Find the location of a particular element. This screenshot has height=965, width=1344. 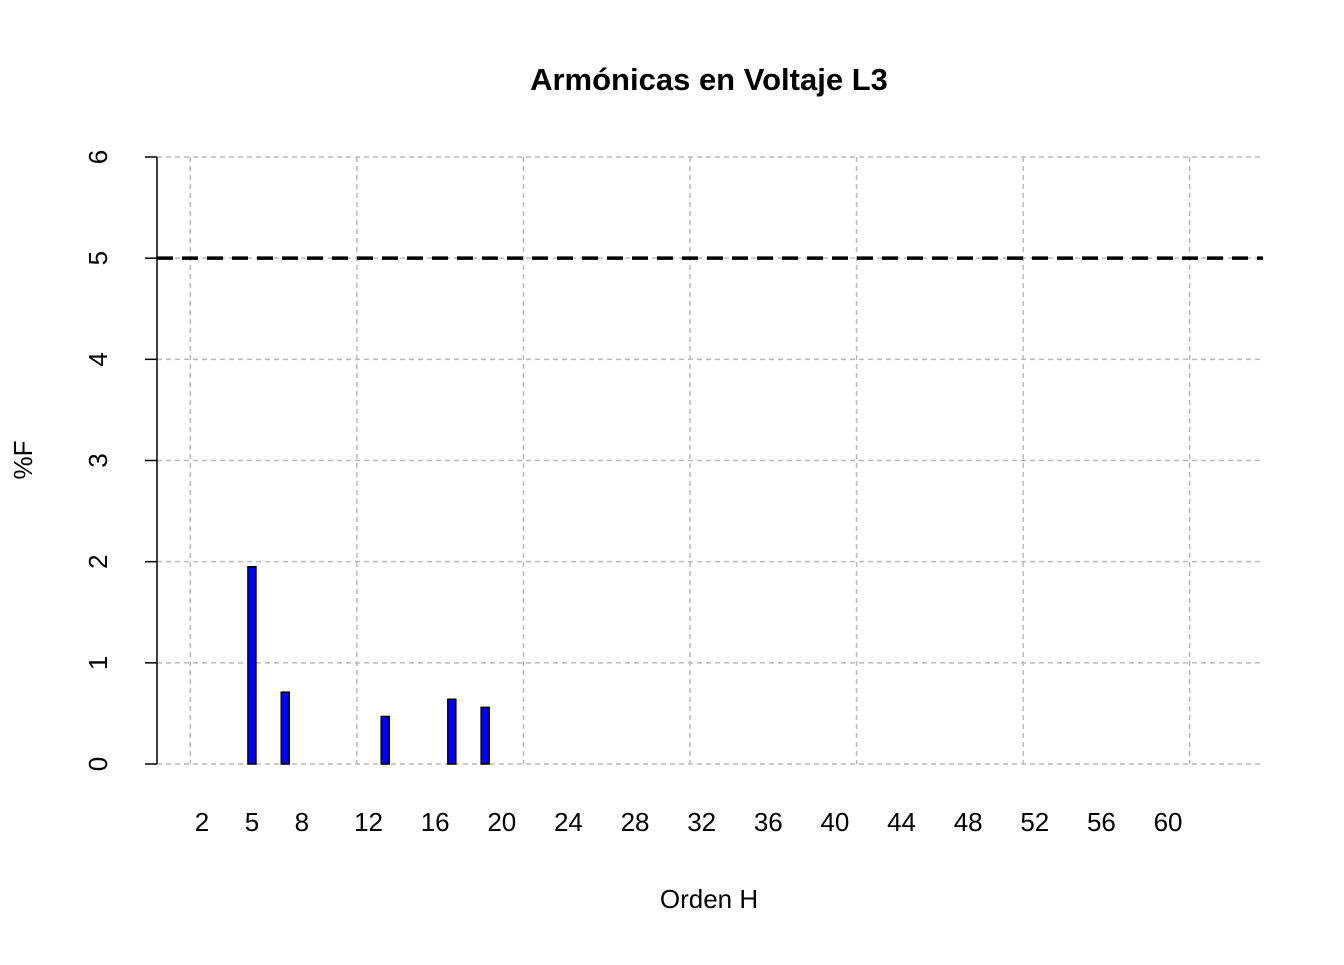

x-tick-label: 56 is located at coordinates (1101, 822).